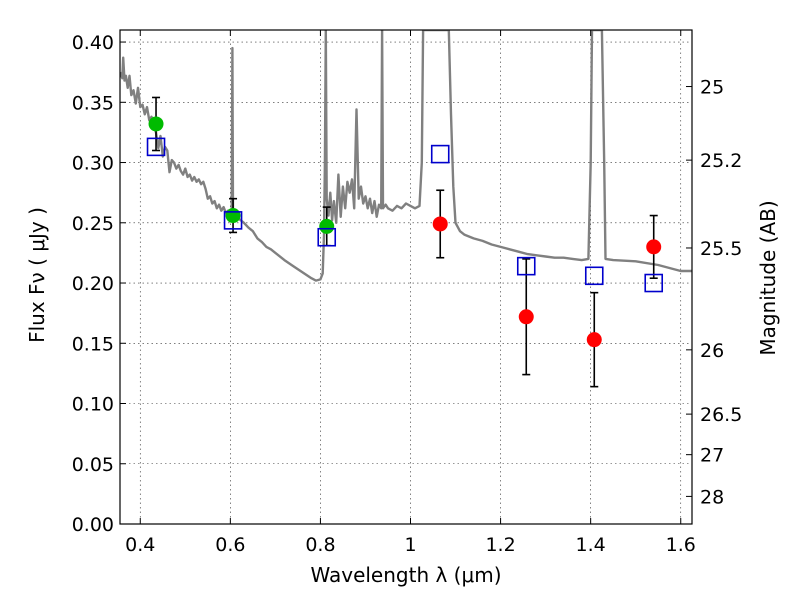  I want to click on y-tick-label: 0.05, so click(93, 465).